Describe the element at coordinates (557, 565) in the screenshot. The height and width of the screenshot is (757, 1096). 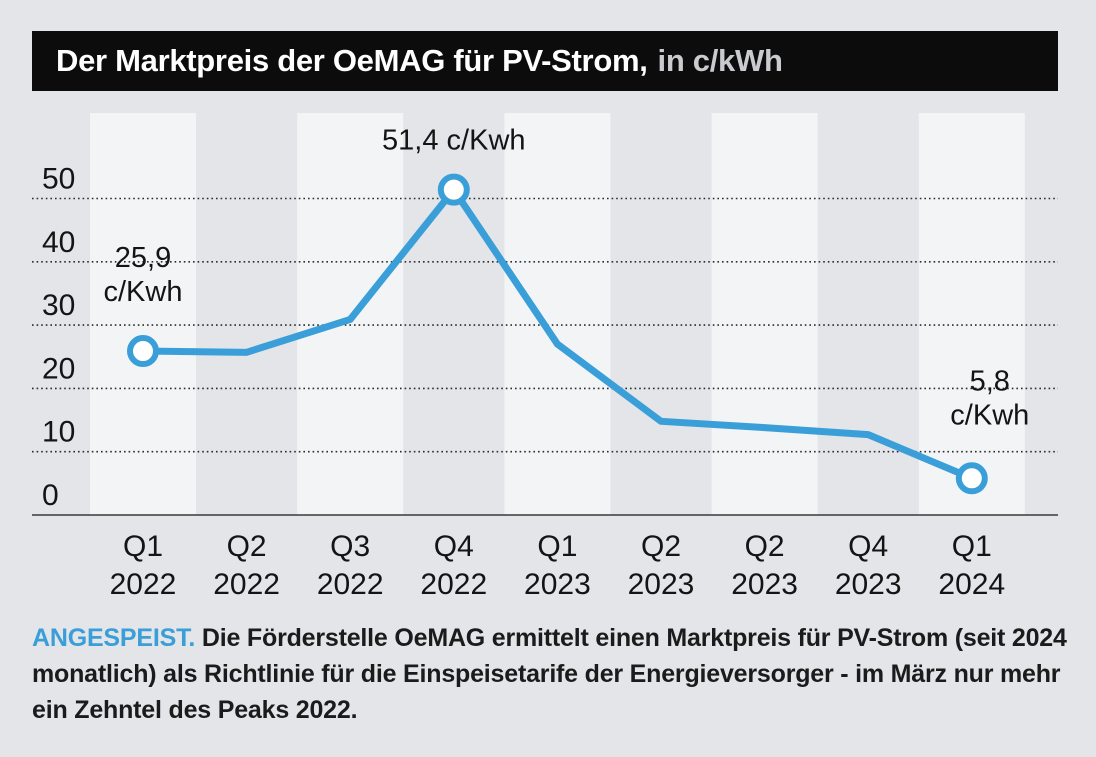
I see `x-tick-label: Q1 2023` at that location.